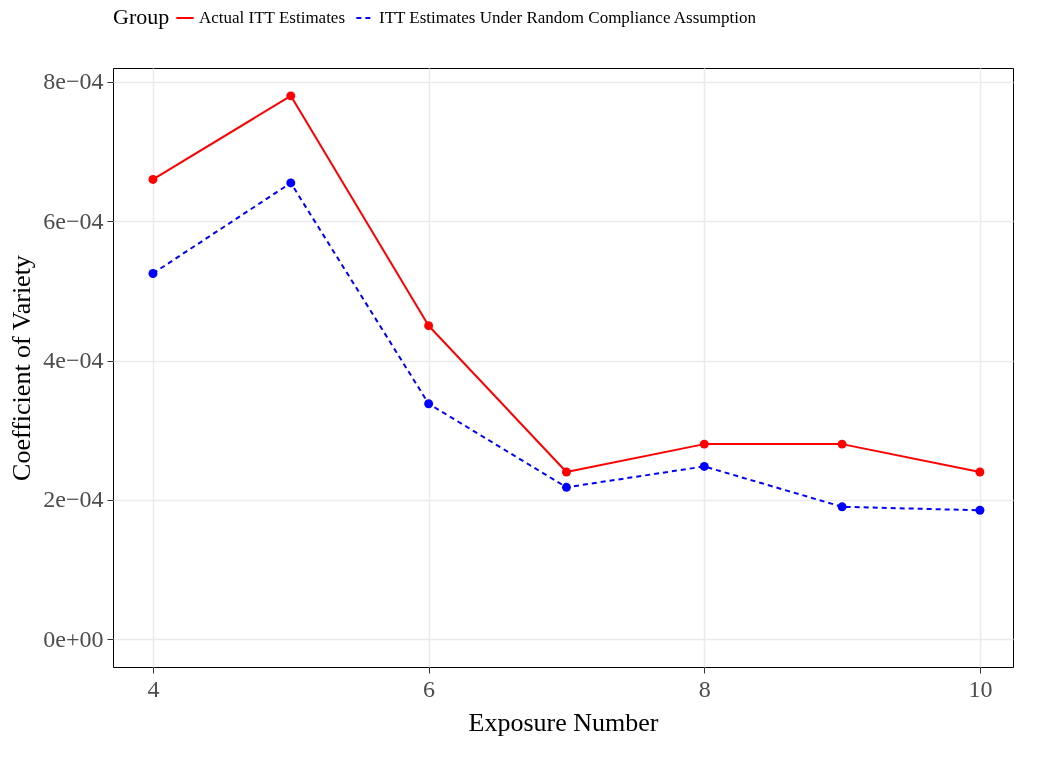  What do you see at coordinates (73, 638) in the screenshot?
I see `y-tick-label: 0e+00` at bounding box center [73, 638].